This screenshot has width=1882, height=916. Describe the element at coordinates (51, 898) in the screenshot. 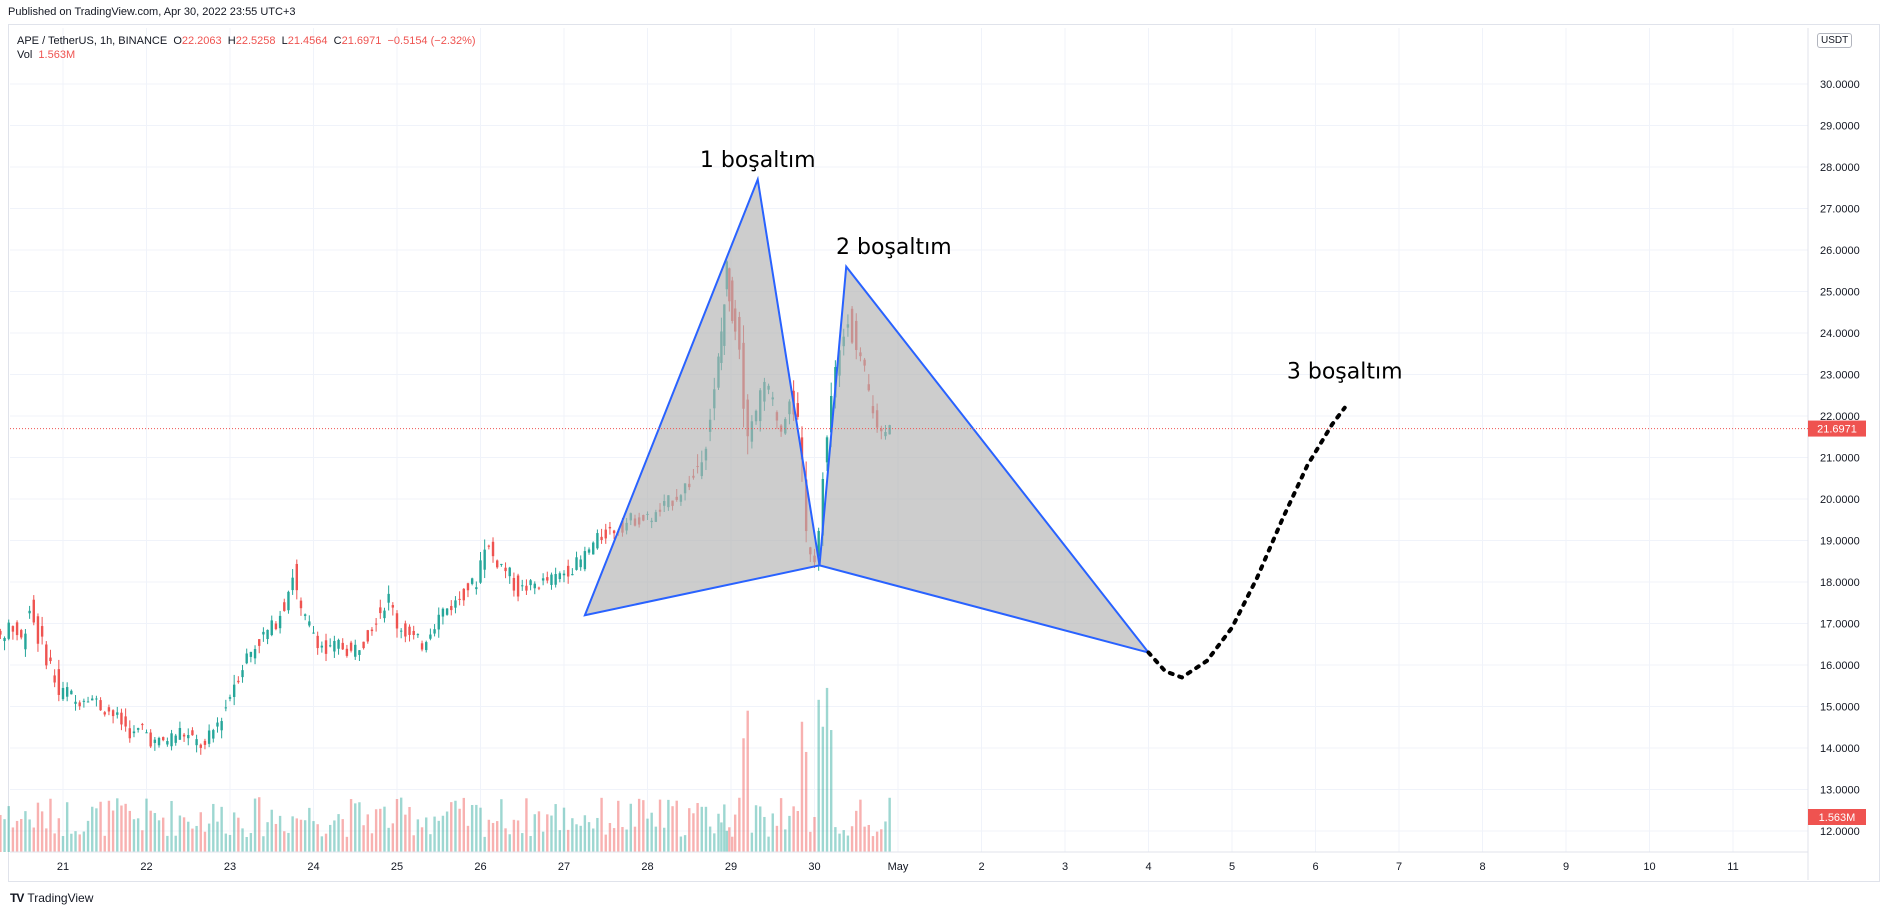

I see `tradingview-brand: TV TradingView` at that location.